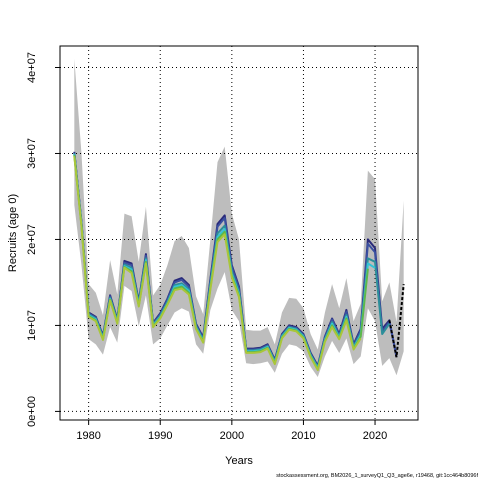  I want to click on y-tick-label: 2e+07, so click(32, 239).